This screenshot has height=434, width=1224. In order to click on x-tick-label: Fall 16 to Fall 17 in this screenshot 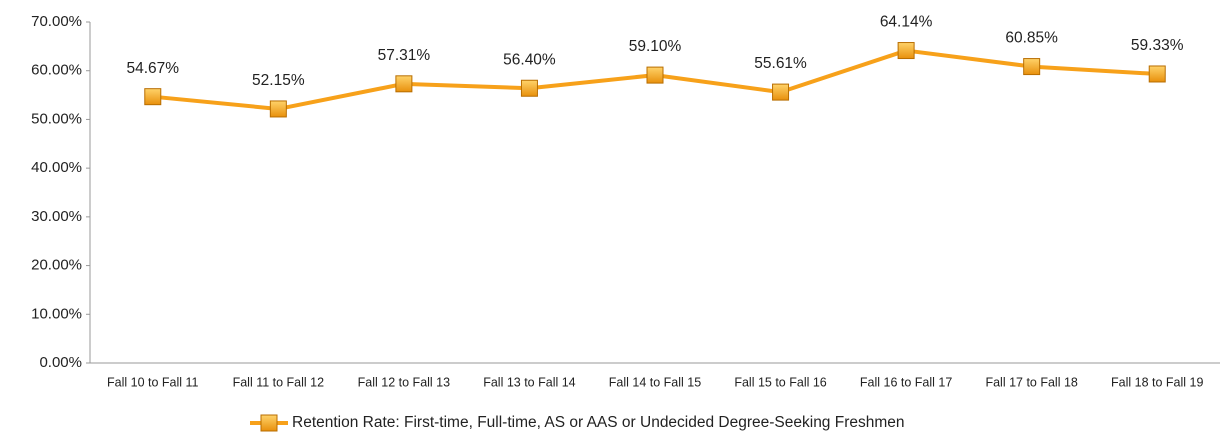, I will do `click(906, 382)`.